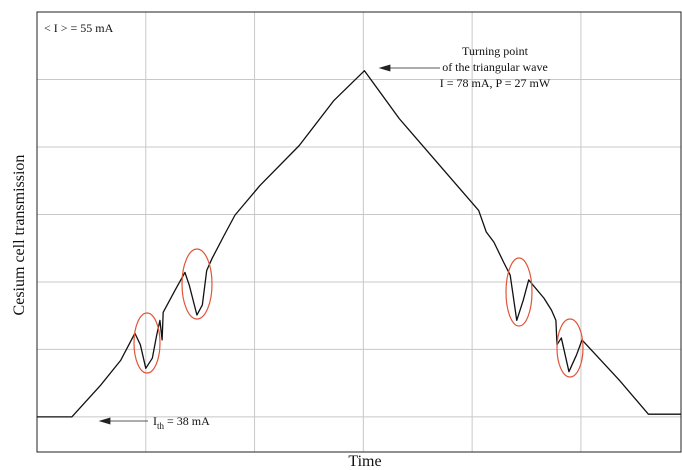 This screenshot has height=470, width=682. What do you see at coordinates (79, 28) in the screenshot?
I see `annotation: < I > = 55 mA` at bounding box center [79, 28].